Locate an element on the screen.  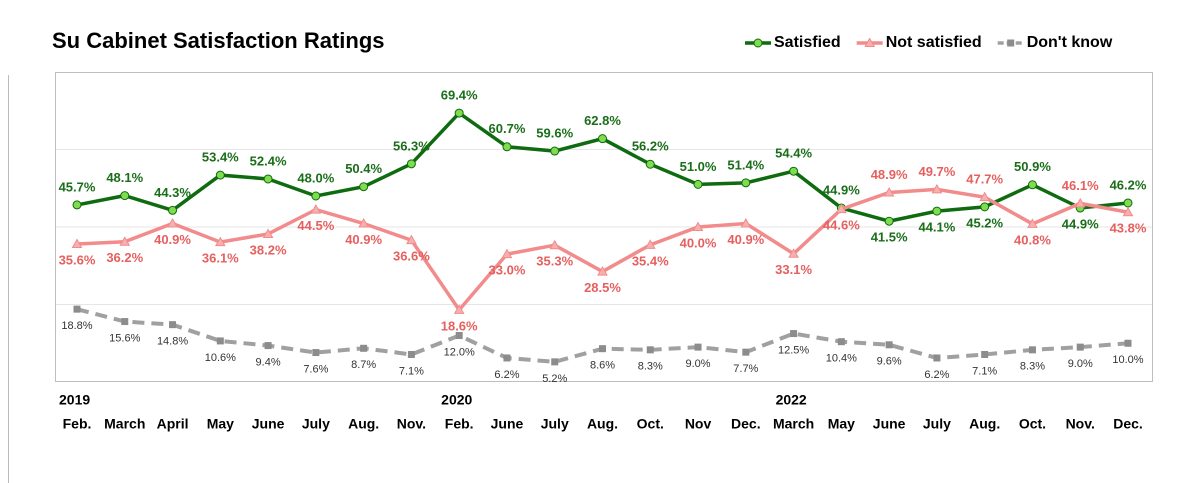
data-label: 28.5% is located at coordinates (602, 287).